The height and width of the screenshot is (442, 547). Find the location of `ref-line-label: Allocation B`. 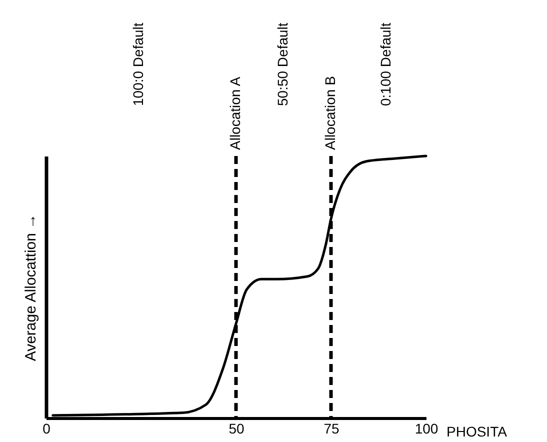

ref-line-label: Allocation B is located at coordinates (330, 113).